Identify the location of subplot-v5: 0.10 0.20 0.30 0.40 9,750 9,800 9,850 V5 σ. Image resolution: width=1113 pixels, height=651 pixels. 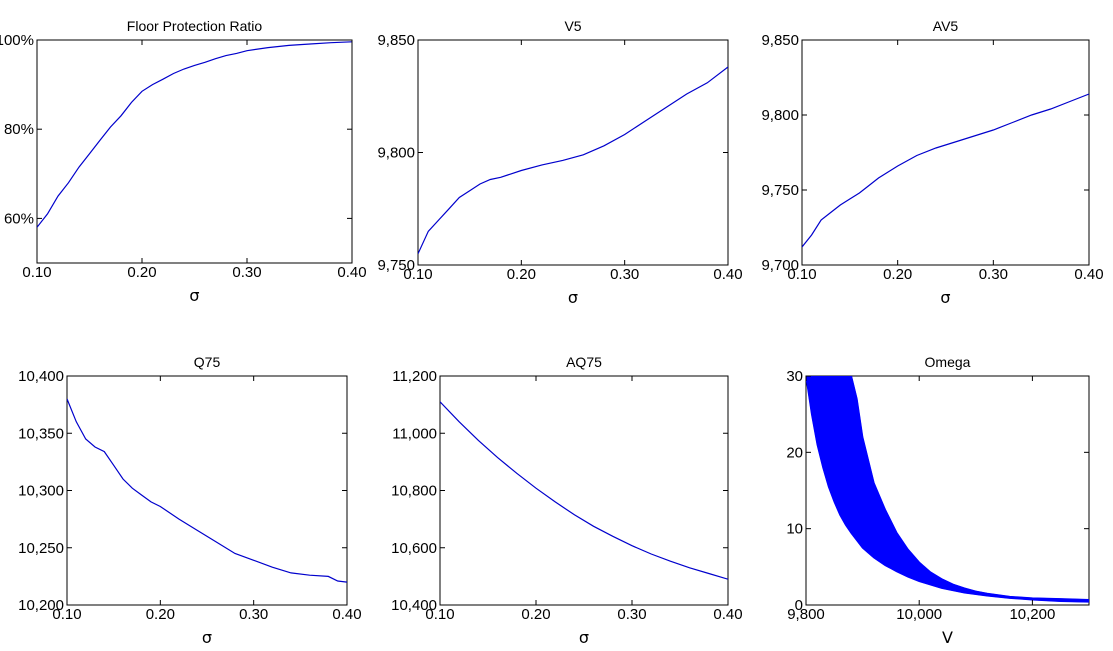
(559, 162).